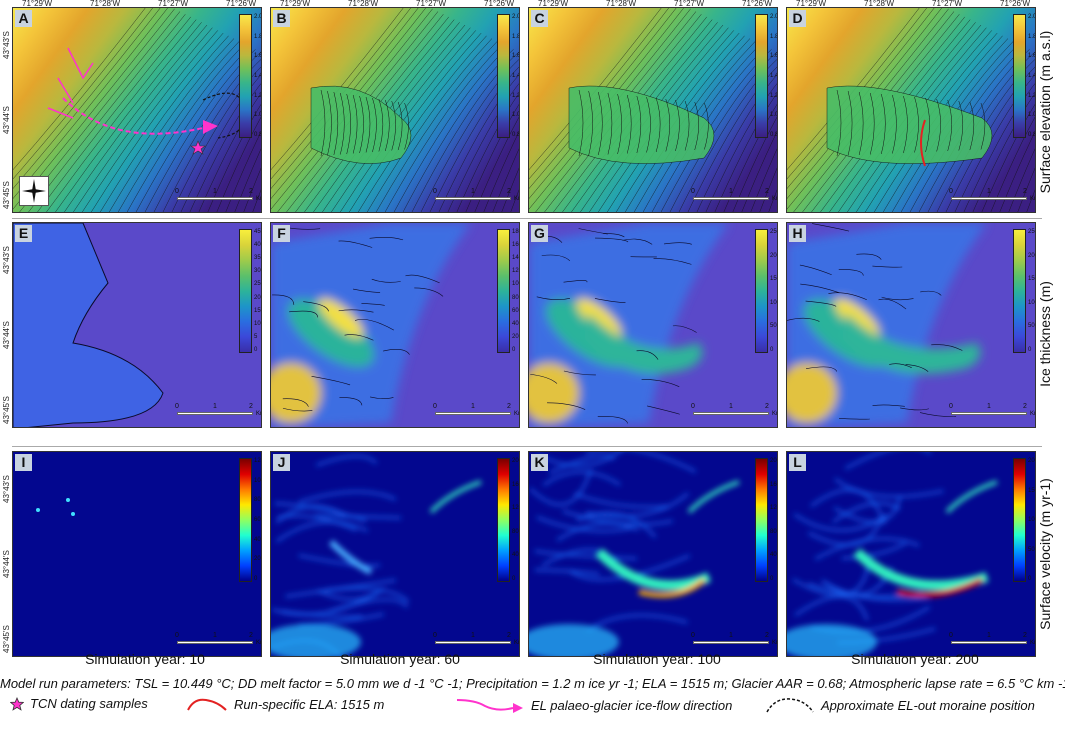  What do you see at coordinates (281, 462) in the screenshot?
I see `panel-label: J` at bounding box center [281, 462].